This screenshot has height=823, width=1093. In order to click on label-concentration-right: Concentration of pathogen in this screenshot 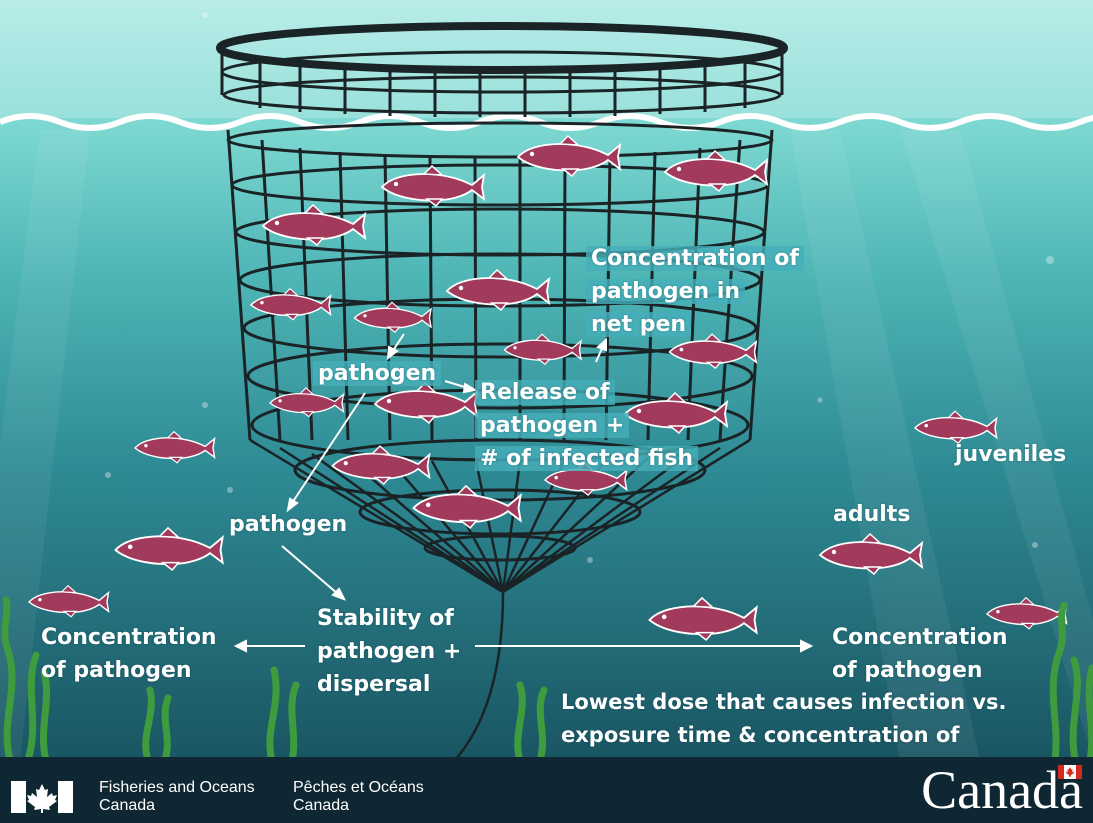, I will do `click(920, 654)`.